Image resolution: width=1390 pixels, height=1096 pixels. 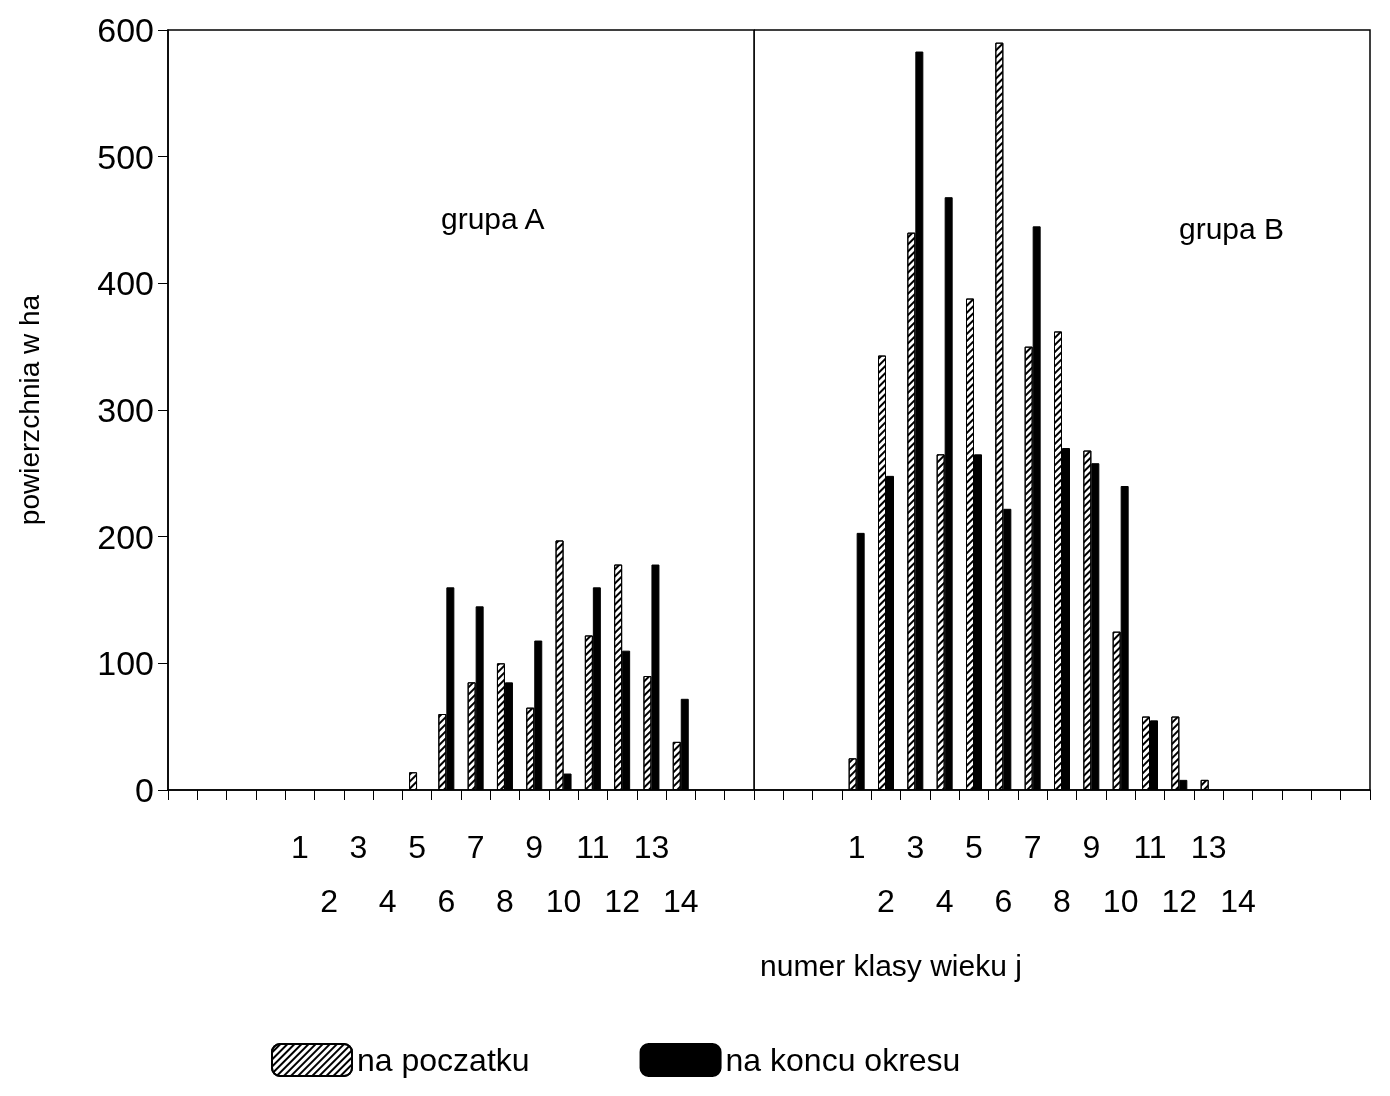 What do you see at coordinates (125, 536) in the screenshot?
I see `y-tick-label: 200` at bounding box center [125, 536].